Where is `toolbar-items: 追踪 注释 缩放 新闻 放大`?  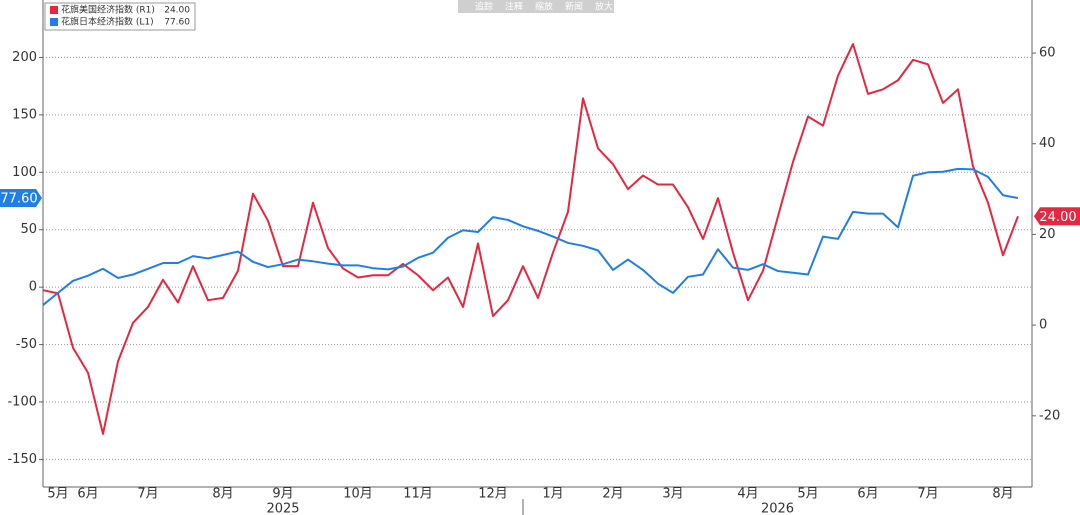
toolbar-items: 追踪 注释 缩放 新闻 放大 is located at coordinates (544, 7).